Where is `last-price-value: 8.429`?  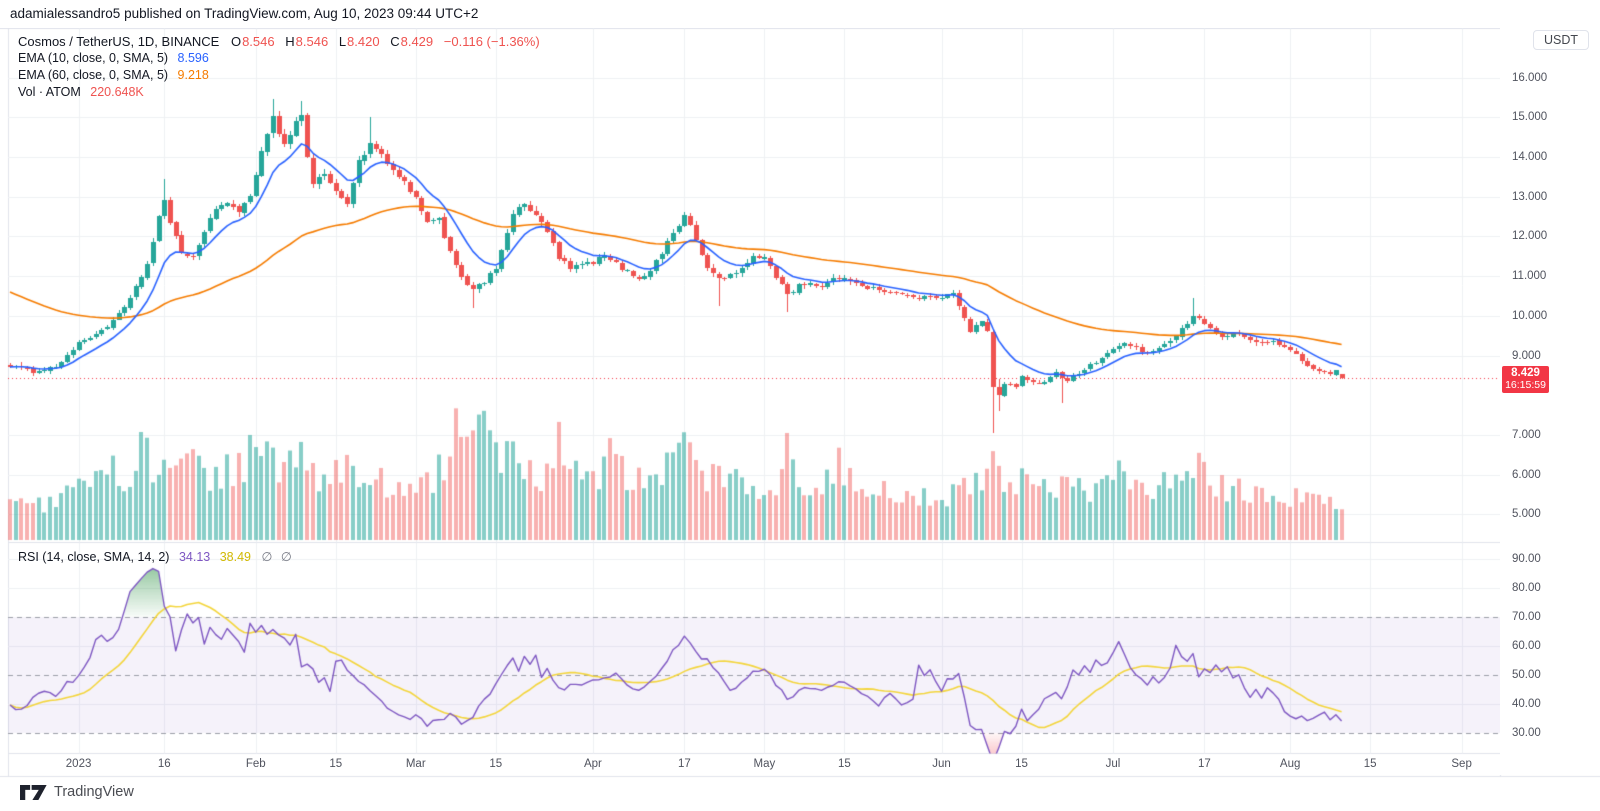 last-price-value: 8.429 is located at coordinates (1525, 373).